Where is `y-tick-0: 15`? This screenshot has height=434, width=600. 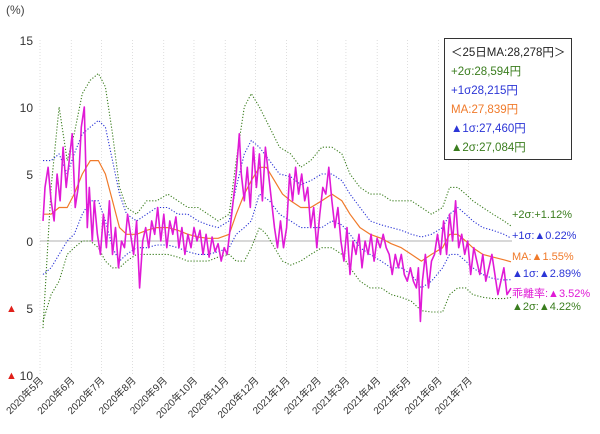 y-tick-0: 15 is located at coordinates (27, 41).